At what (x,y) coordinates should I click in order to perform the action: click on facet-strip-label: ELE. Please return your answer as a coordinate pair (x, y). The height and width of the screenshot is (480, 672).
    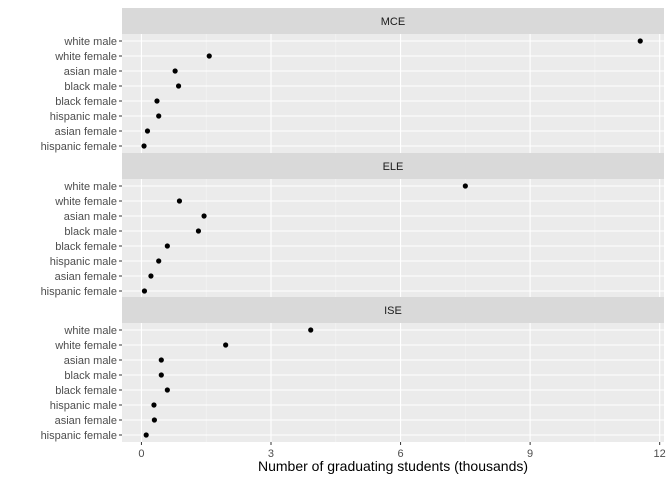
    Looking at the image, I should click on (393, 167).